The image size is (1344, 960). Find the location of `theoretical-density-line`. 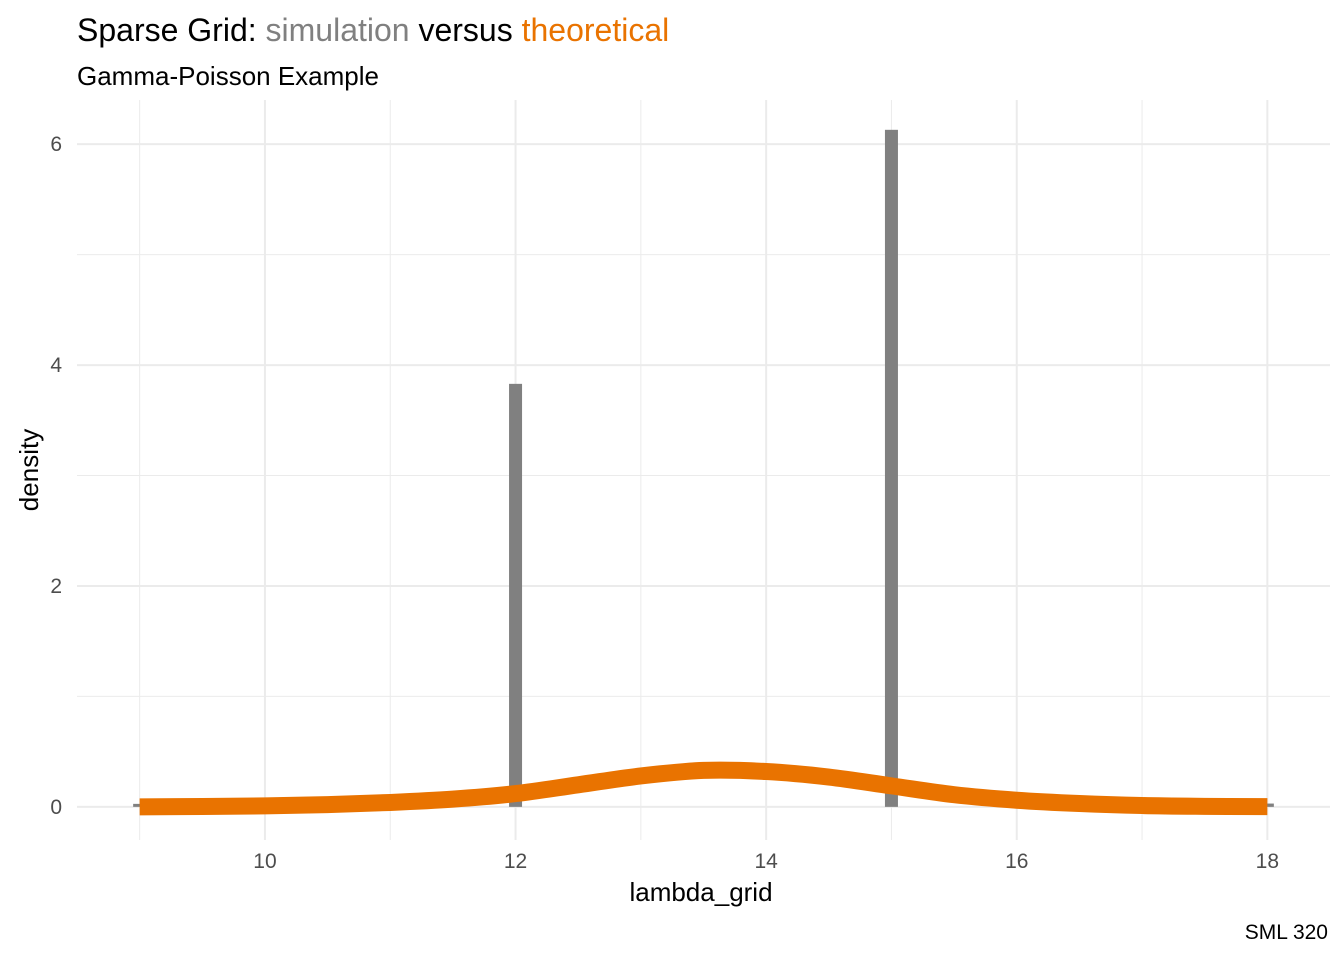

theoretical-density-line is located at coordinates (703, 788).